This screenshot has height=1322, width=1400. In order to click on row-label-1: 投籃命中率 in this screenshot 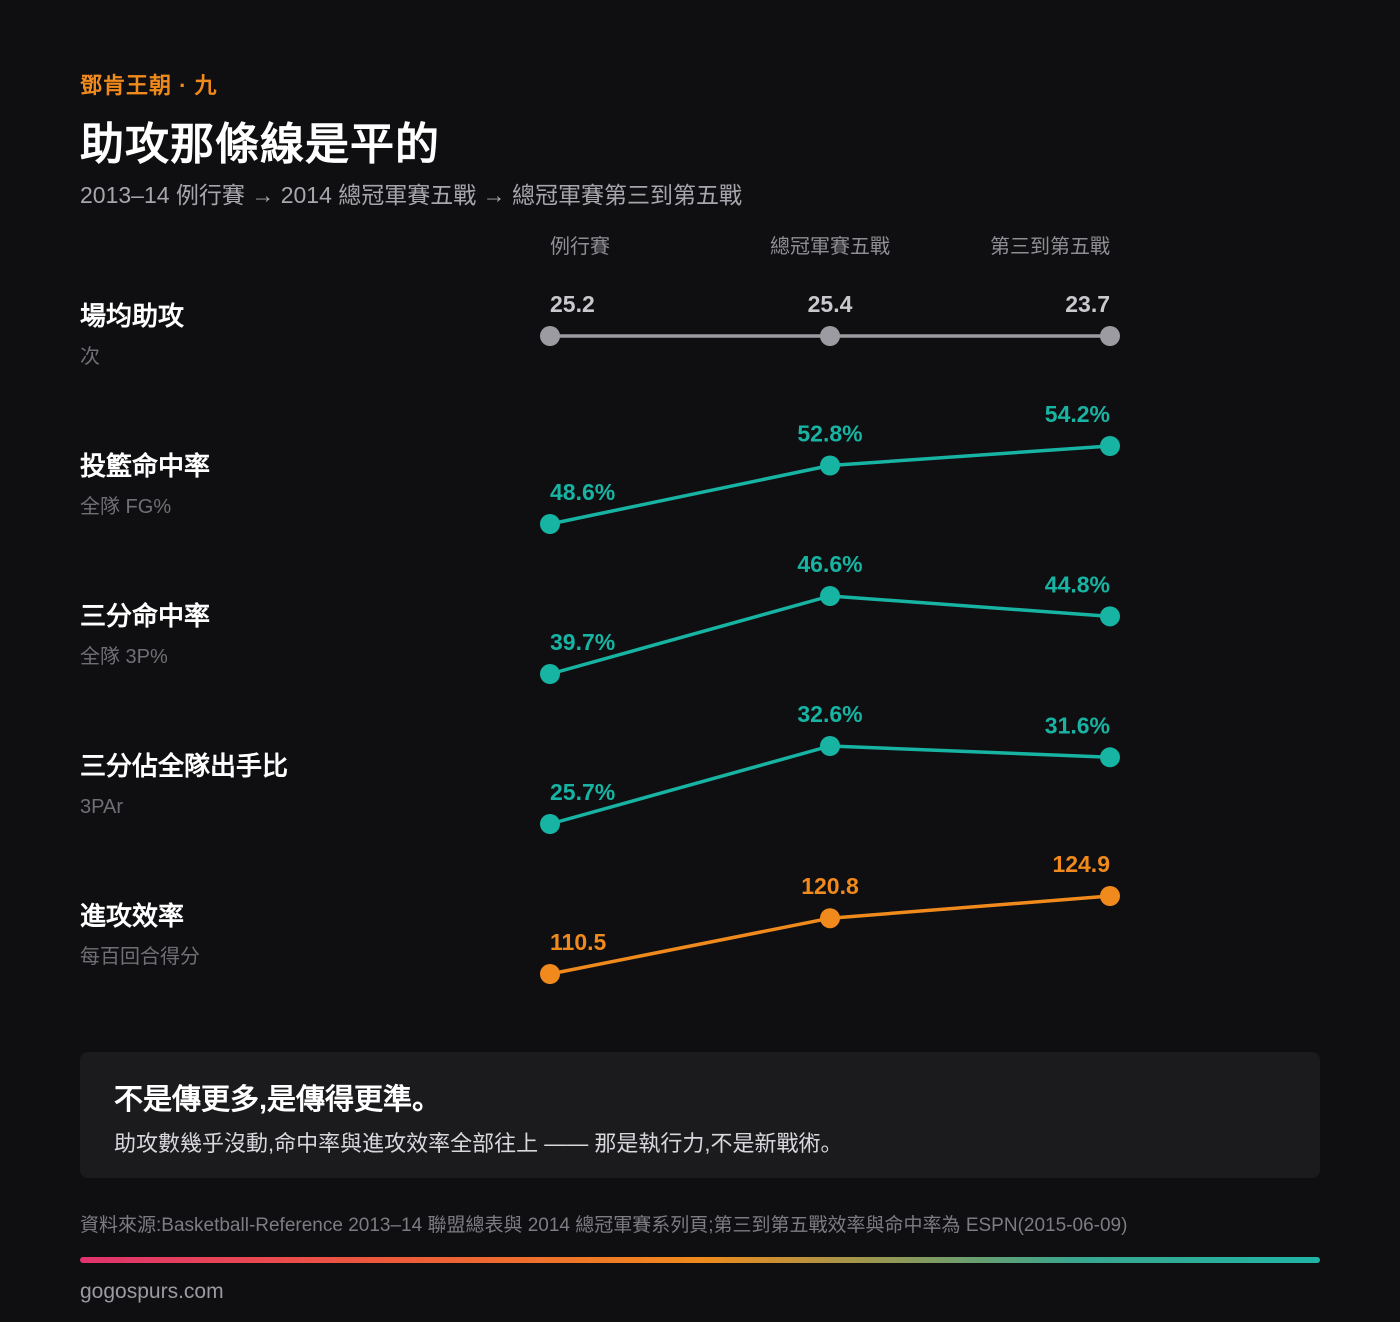, I will do `click(145, 466)`.